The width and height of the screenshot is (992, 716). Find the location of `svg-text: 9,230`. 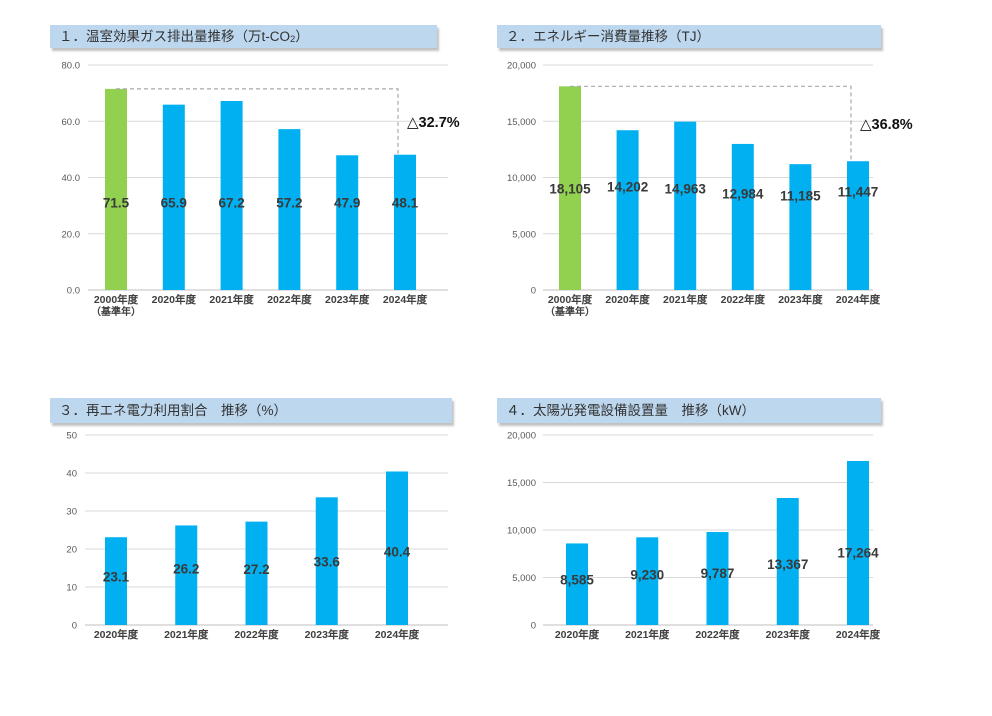

svg-text: 9,230 is located at coordinates (647, 575).